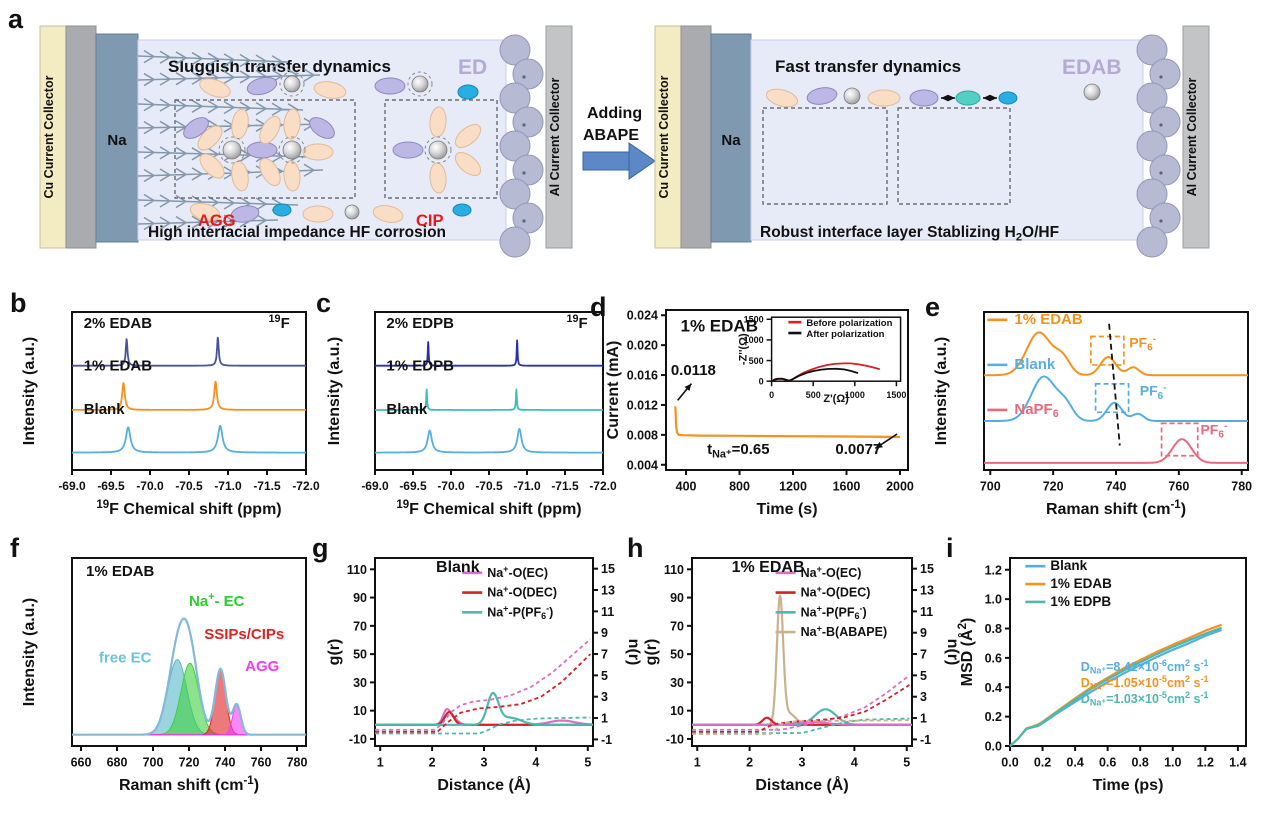 Image resolution: width=1266 pixels, height=827 pixels. What do you see at coordinates (1145, 683) in the screenshot?
I see `annotation-text: DNa⁺=1.05×10-5cm2 s-1` at bounding box center [1145, 683].